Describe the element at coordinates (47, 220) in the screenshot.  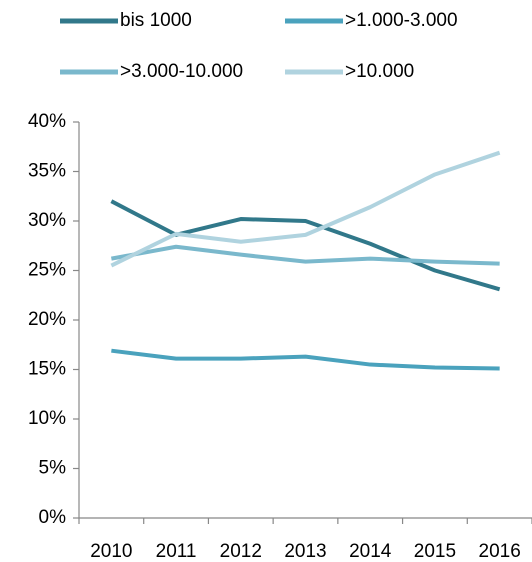
I see `y-tick-label: 30%` at that location.